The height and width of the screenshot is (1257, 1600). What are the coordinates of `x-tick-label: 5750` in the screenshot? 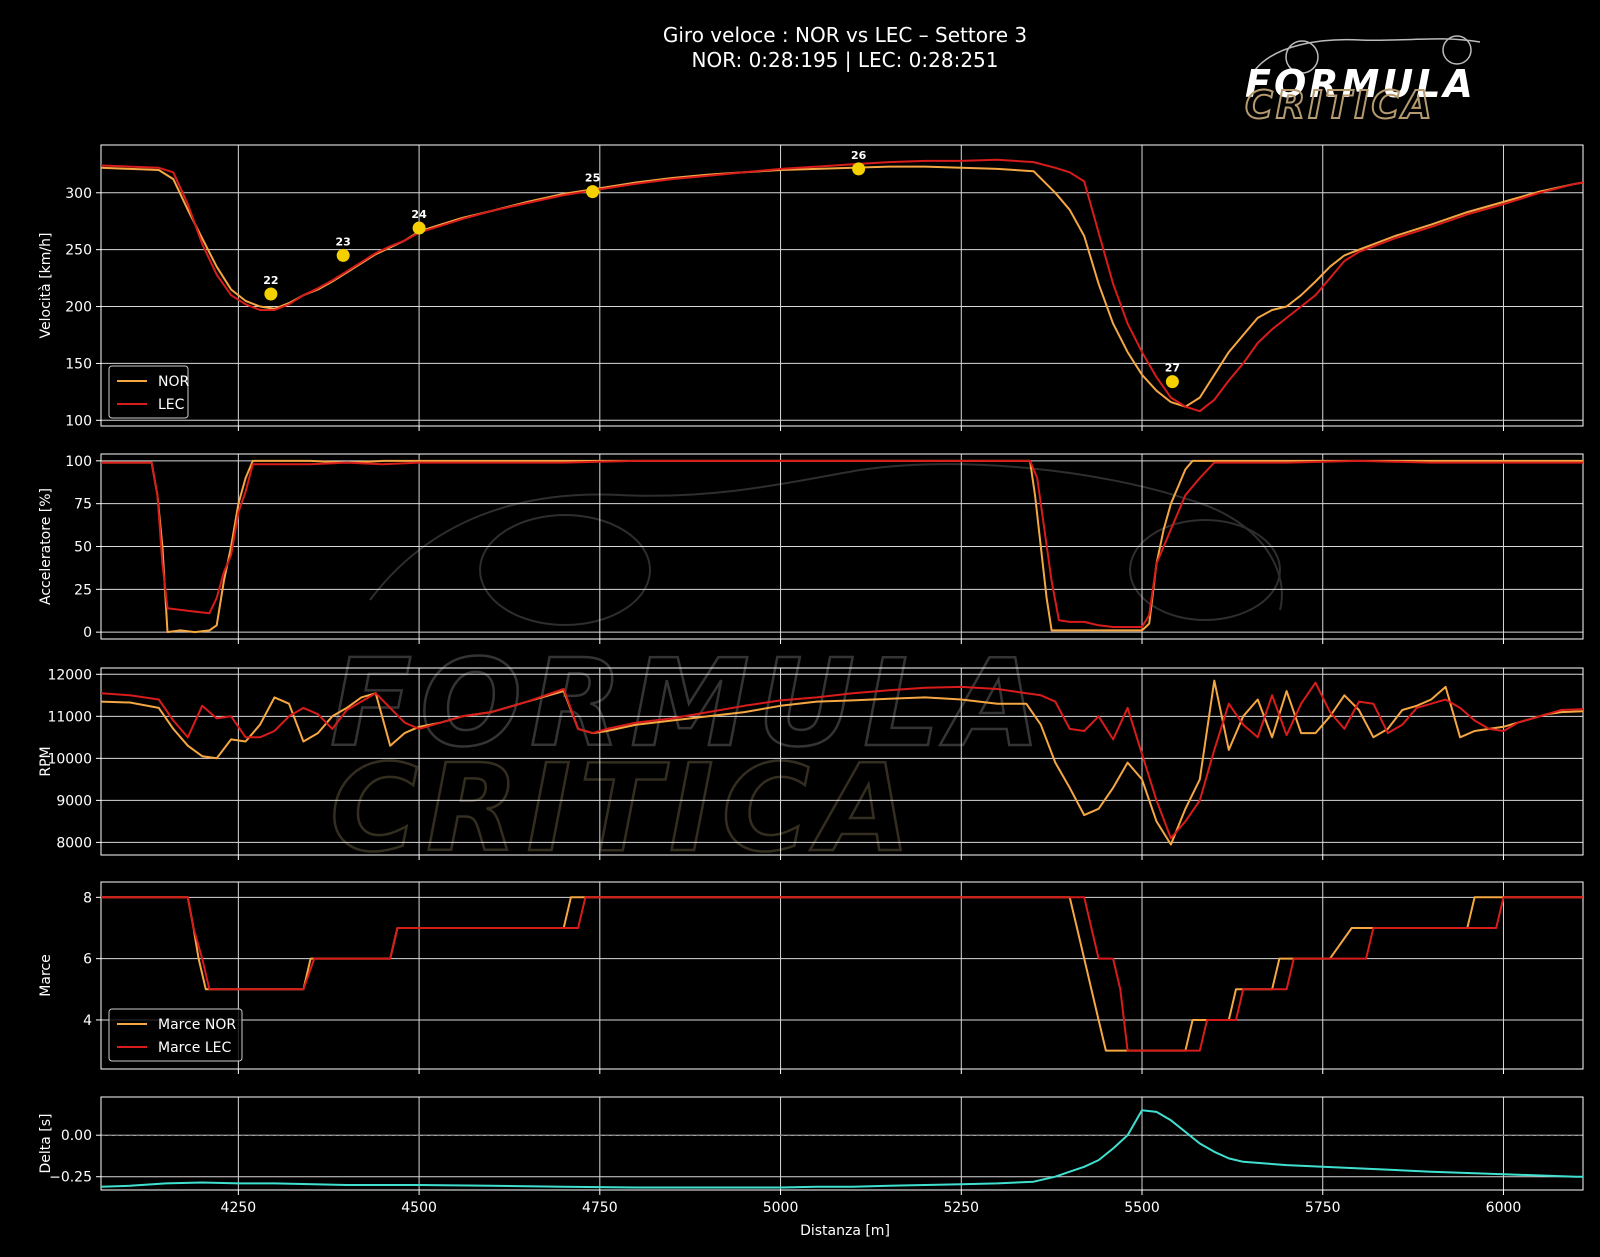 It's located at (1323, 1208).